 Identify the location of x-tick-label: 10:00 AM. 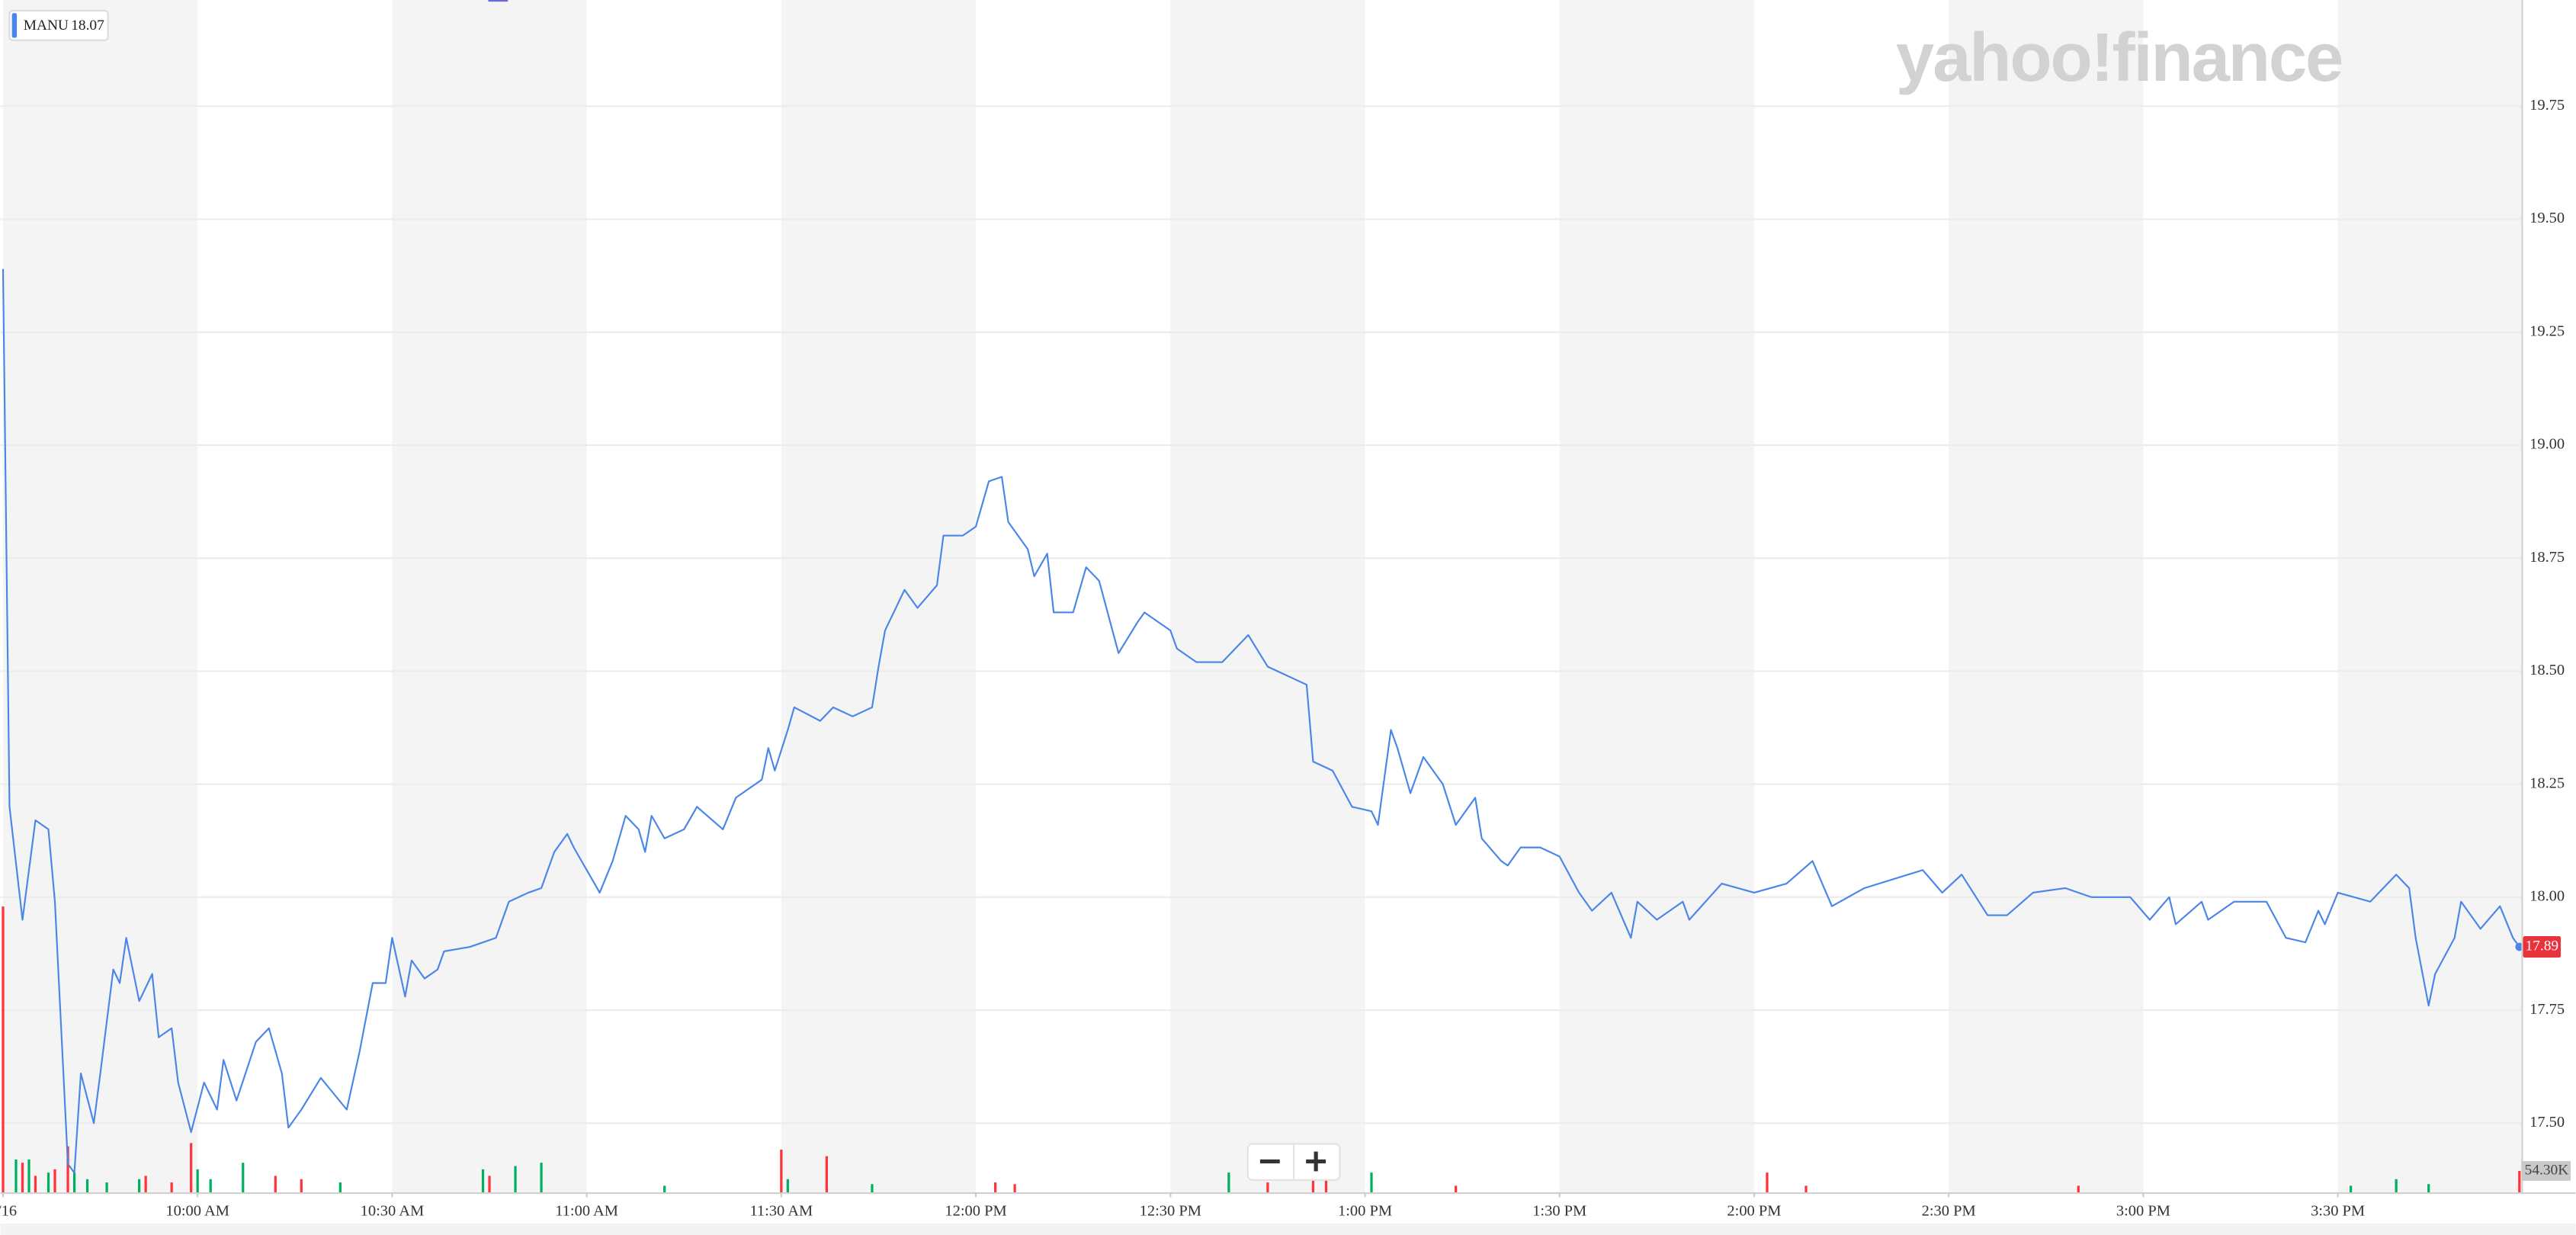
(197, 1211).